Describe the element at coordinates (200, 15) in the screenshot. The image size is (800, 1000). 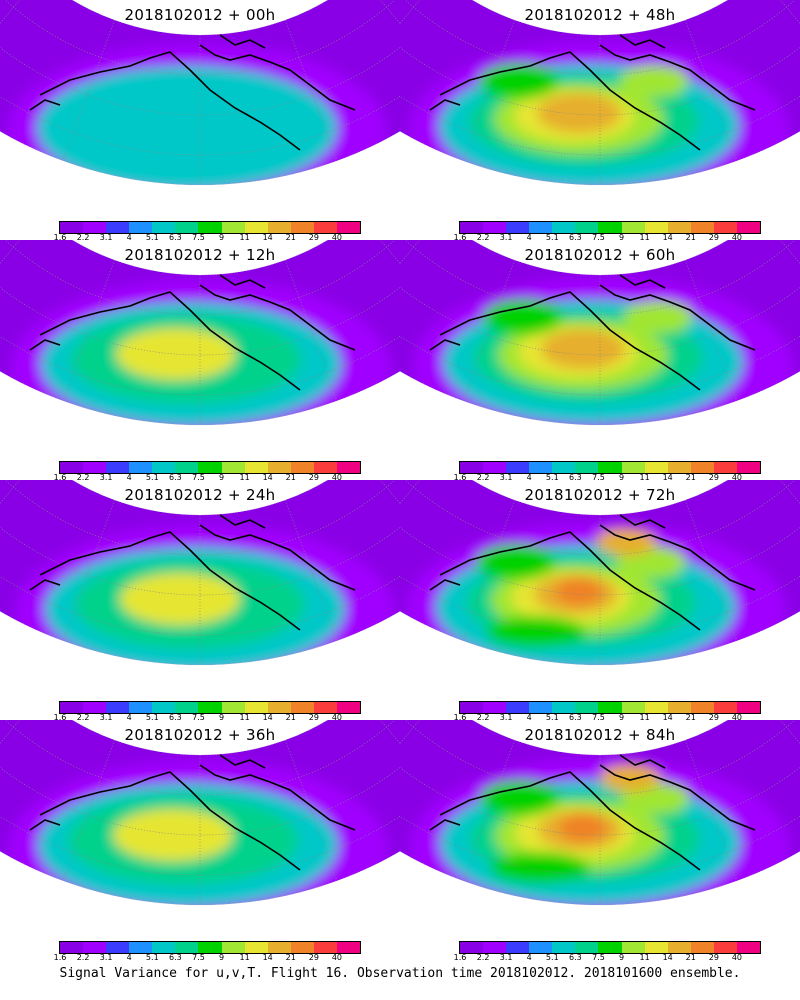
I see `panel-title: 2018102012 + 00h` at that location.